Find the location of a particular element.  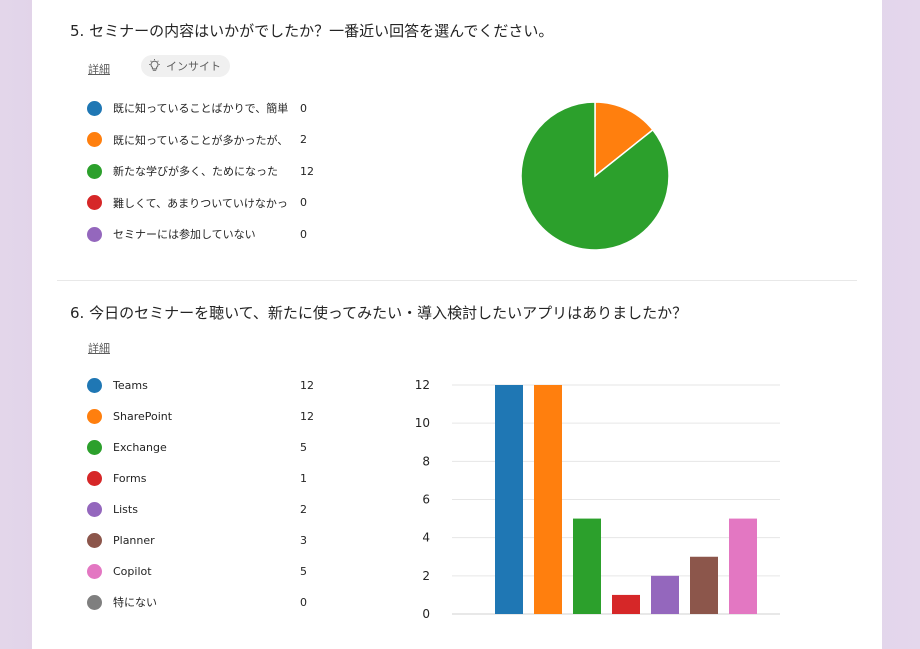

y-tick-label: 0 is located at coordinates (426, 614).